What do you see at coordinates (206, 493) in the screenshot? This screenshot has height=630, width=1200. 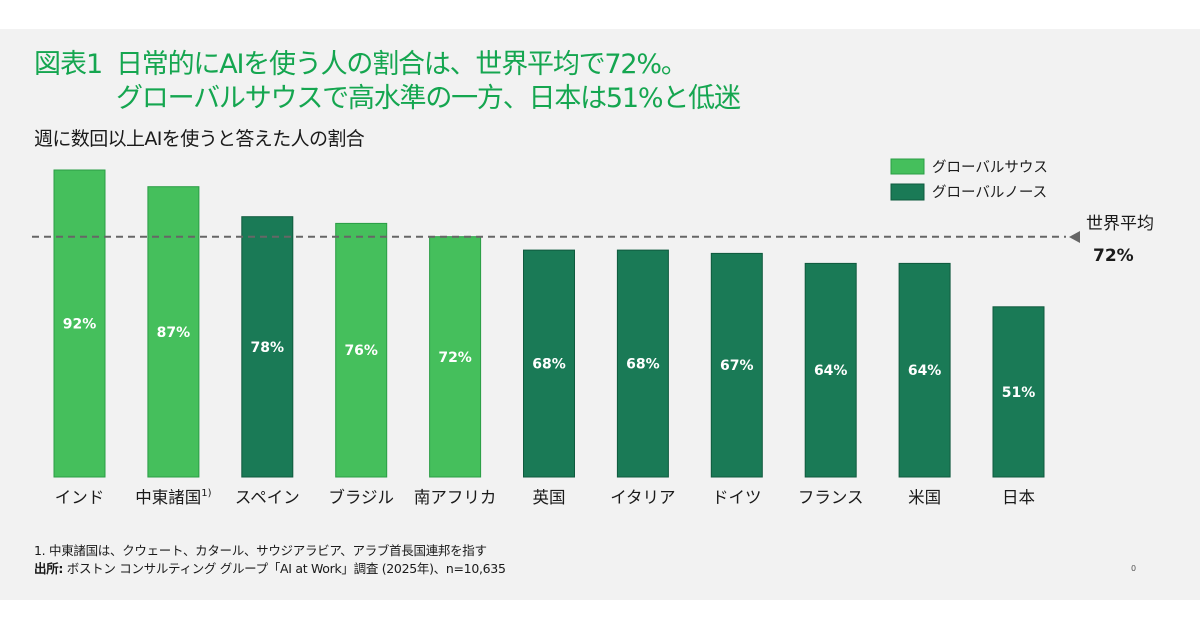 I see `footnote-marker: 1)` at bounding box center [206, 493].